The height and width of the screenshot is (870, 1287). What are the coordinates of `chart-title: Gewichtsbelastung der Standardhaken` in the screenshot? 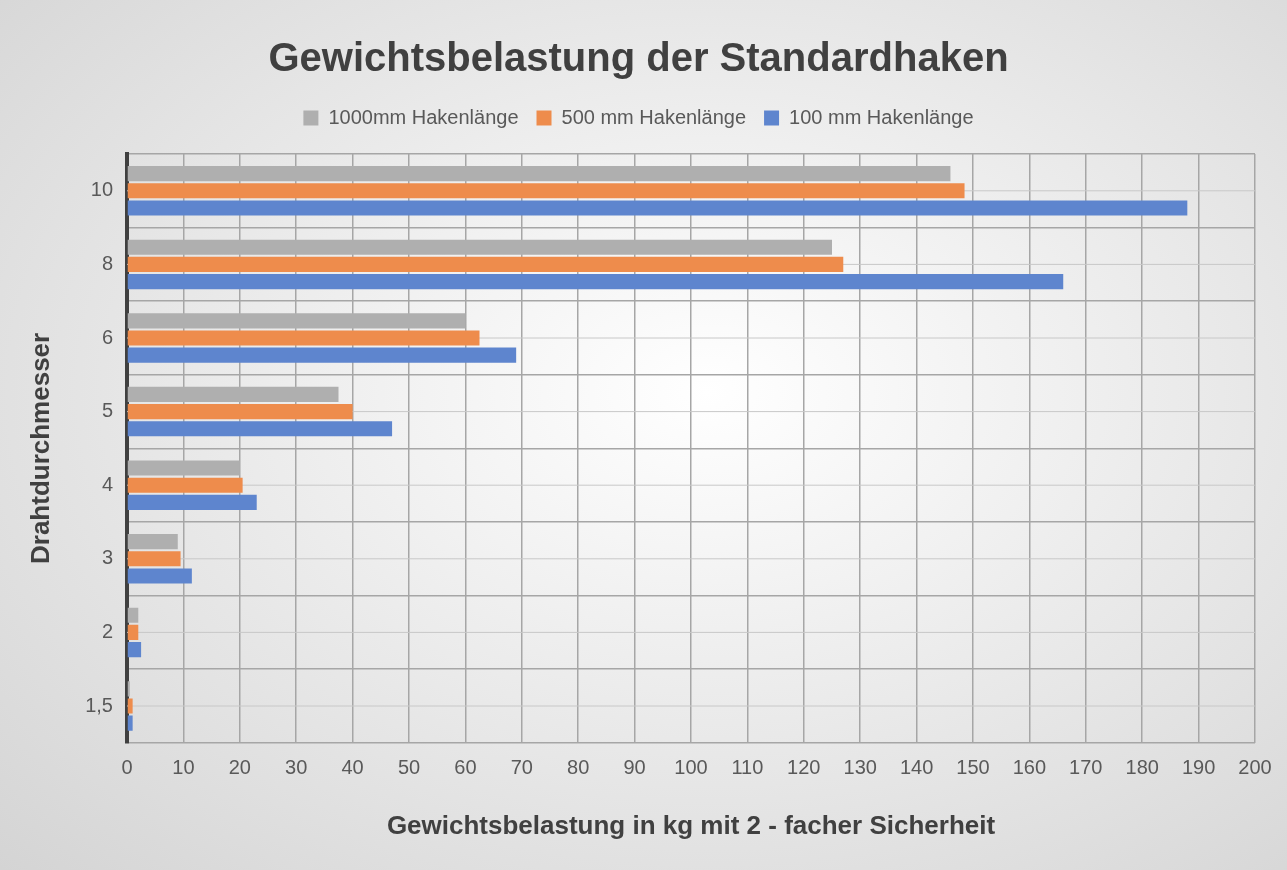 It's located at (638, 57).